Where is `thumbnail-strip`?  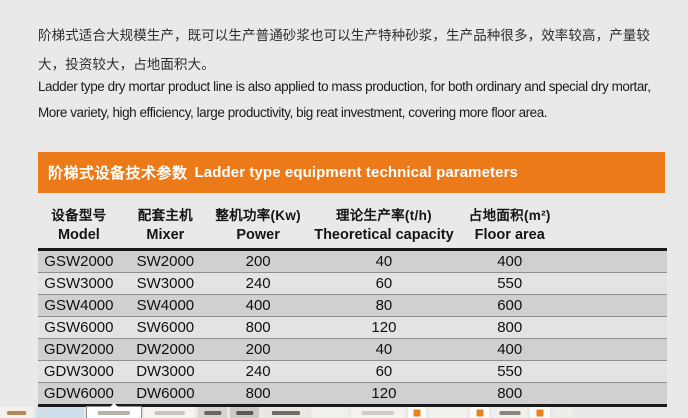 thumbnail-strip is located at coordinates (344, 410).